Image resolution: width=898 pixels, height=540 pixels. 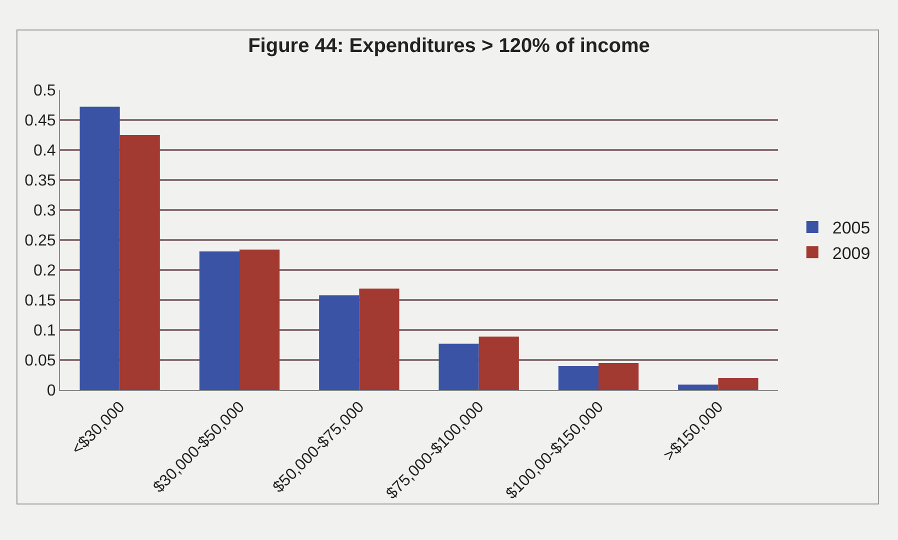 I want to click on y-tick-label: 0.45, so click(x=40, y=121).